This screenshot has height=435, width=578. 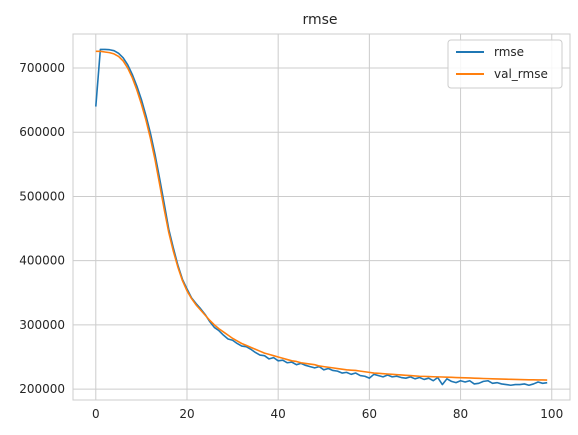 What do you see at coordinates (42, 68) in the screenshot?
I see `y-tick-label: 700000` at bounding box center [42, 68].